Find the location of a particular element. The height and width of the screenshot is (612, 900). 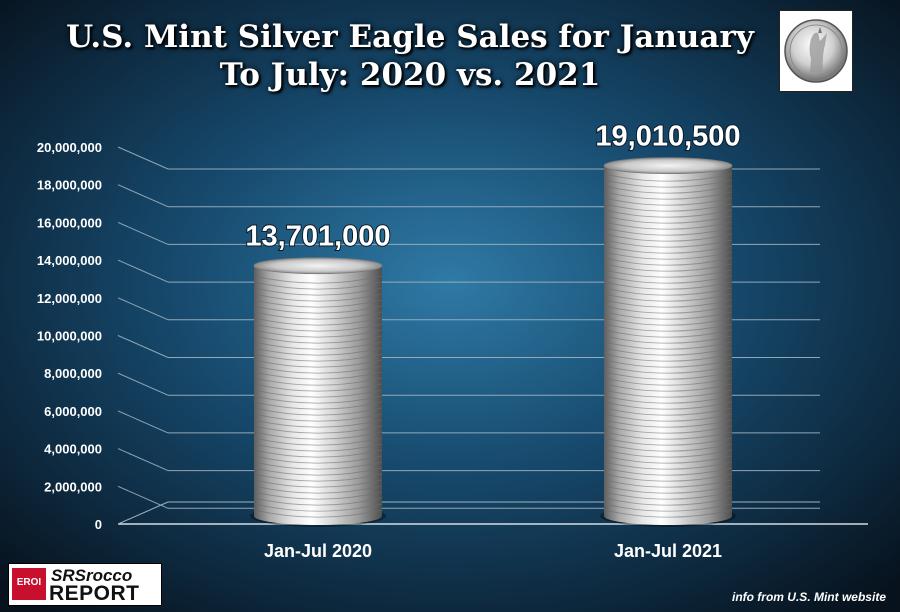

y-tick-label: 16,000,000 is located at coordinates (69, 222).